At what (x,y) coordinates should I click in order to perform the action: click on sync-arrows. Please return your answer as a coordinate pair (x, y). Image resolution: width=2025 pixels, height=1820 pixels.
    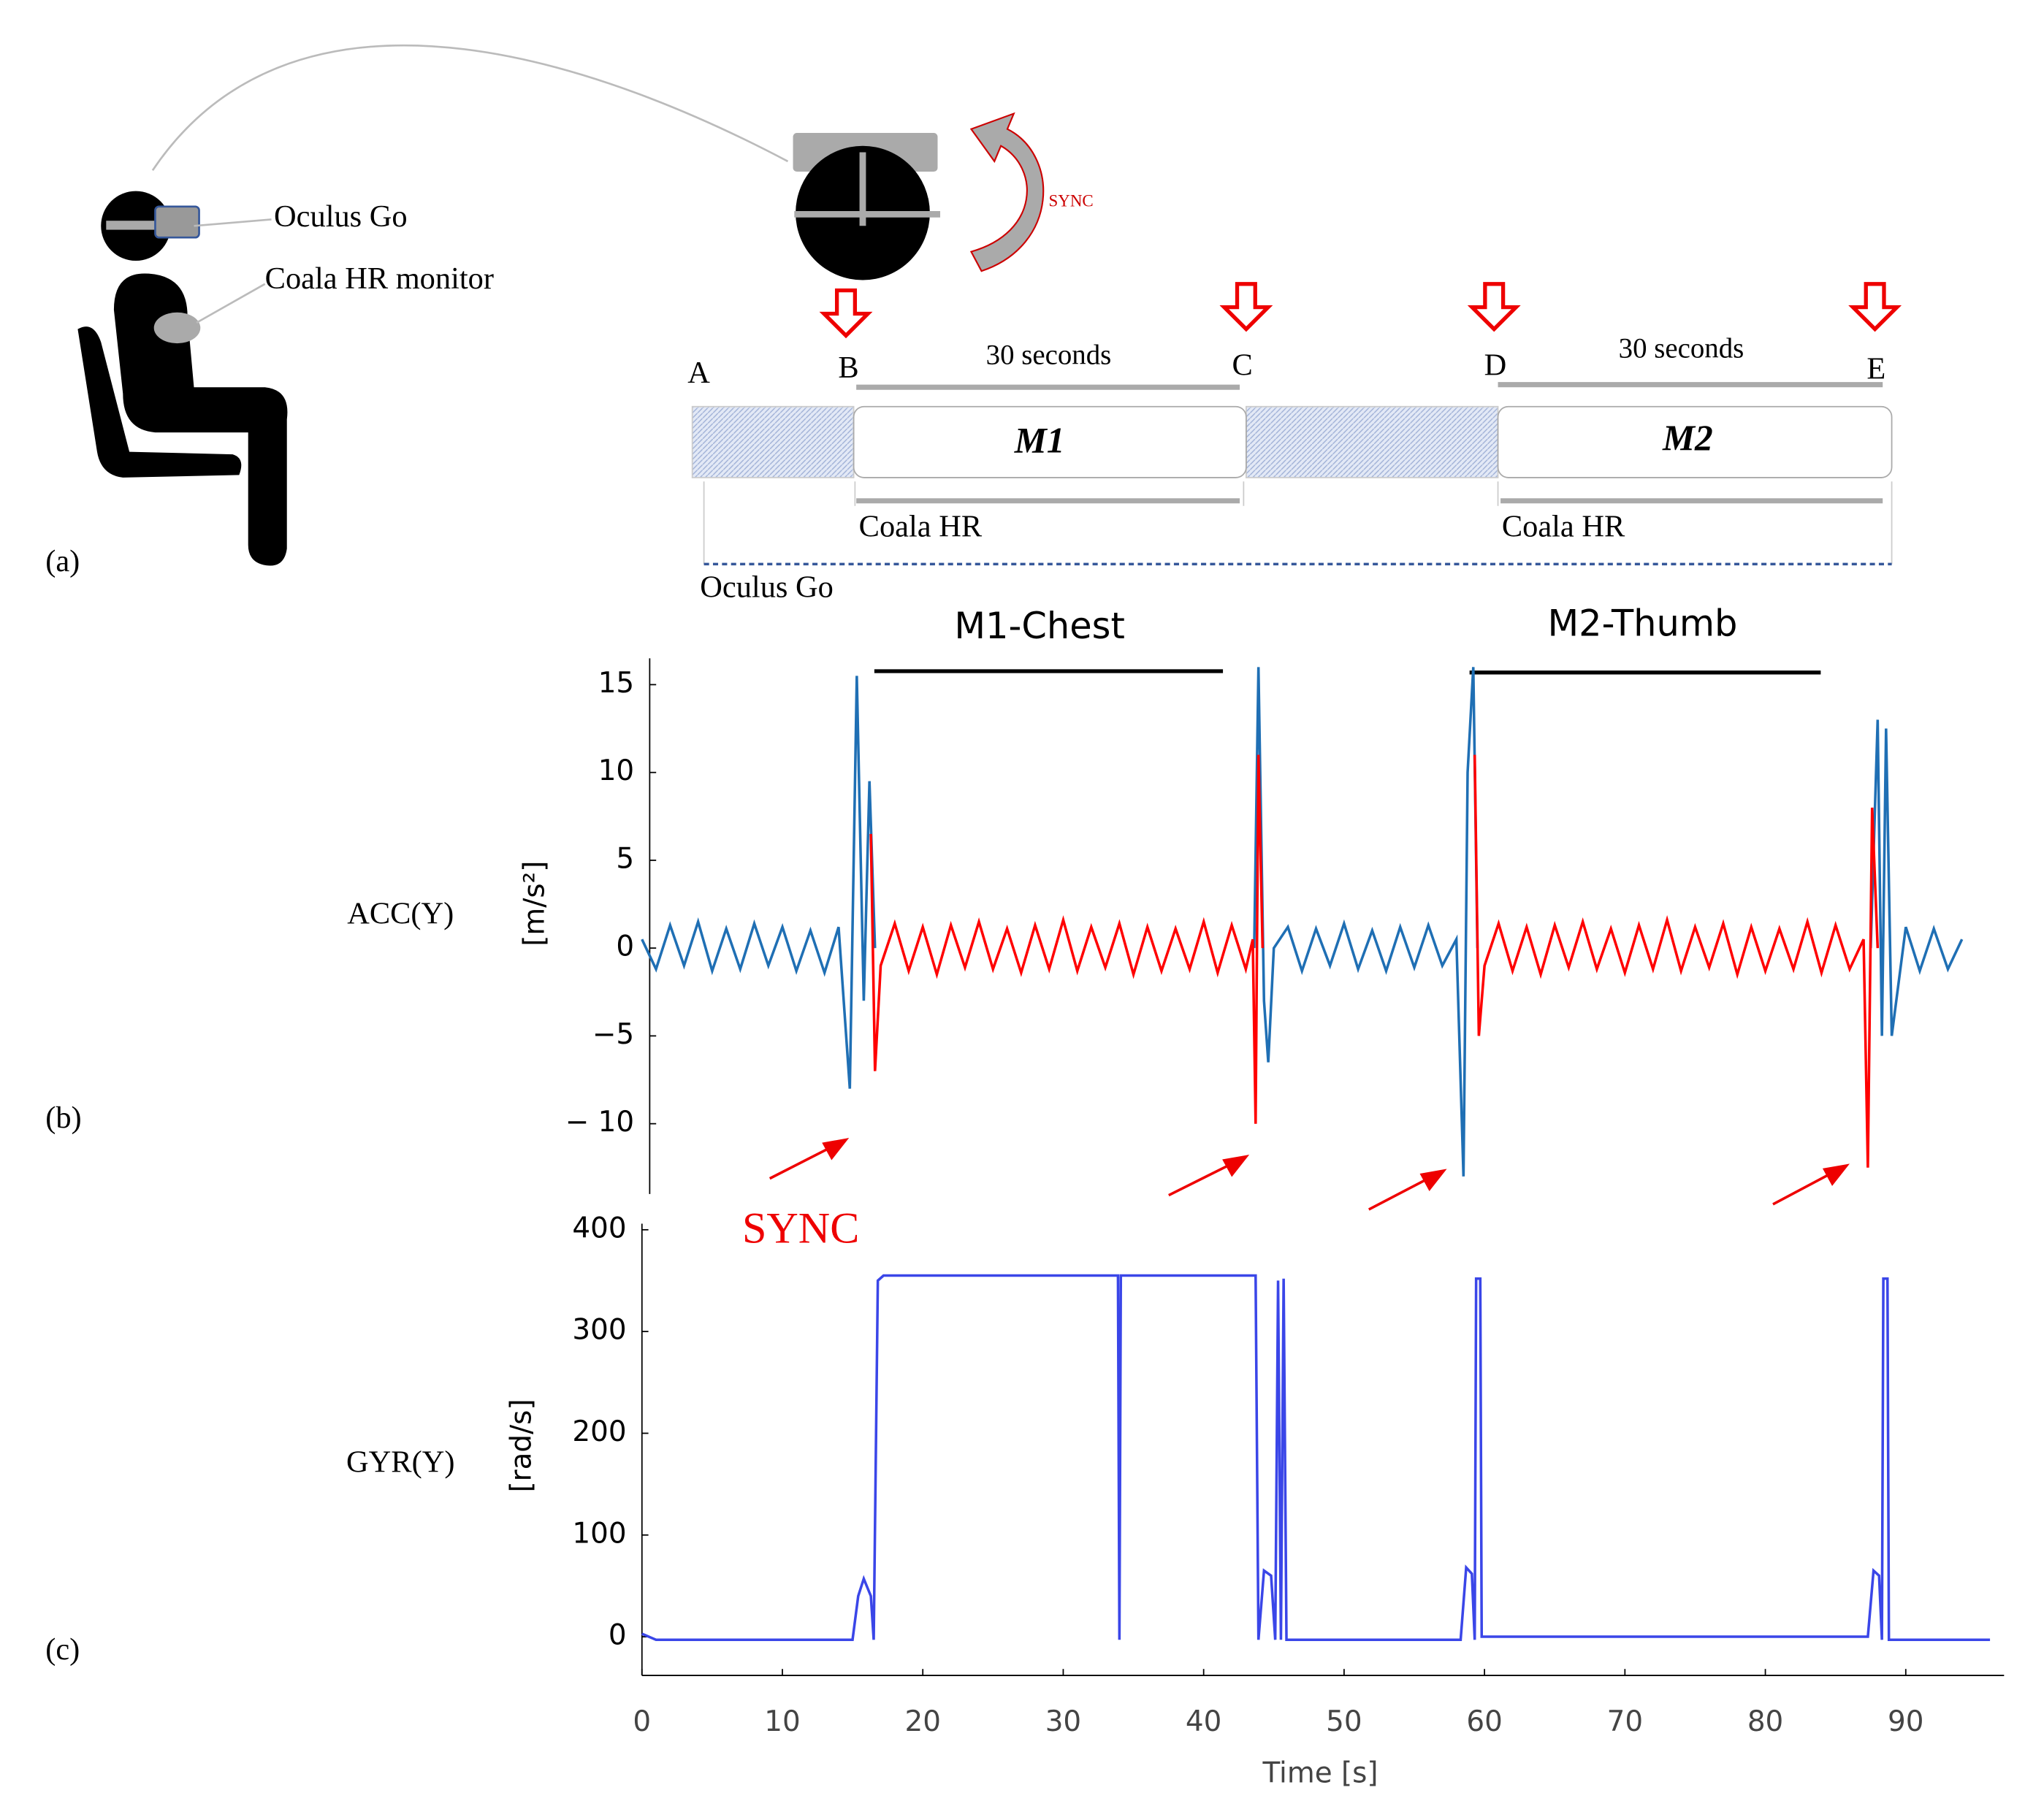
    Looking at the image, I should click on (1309, 1174).